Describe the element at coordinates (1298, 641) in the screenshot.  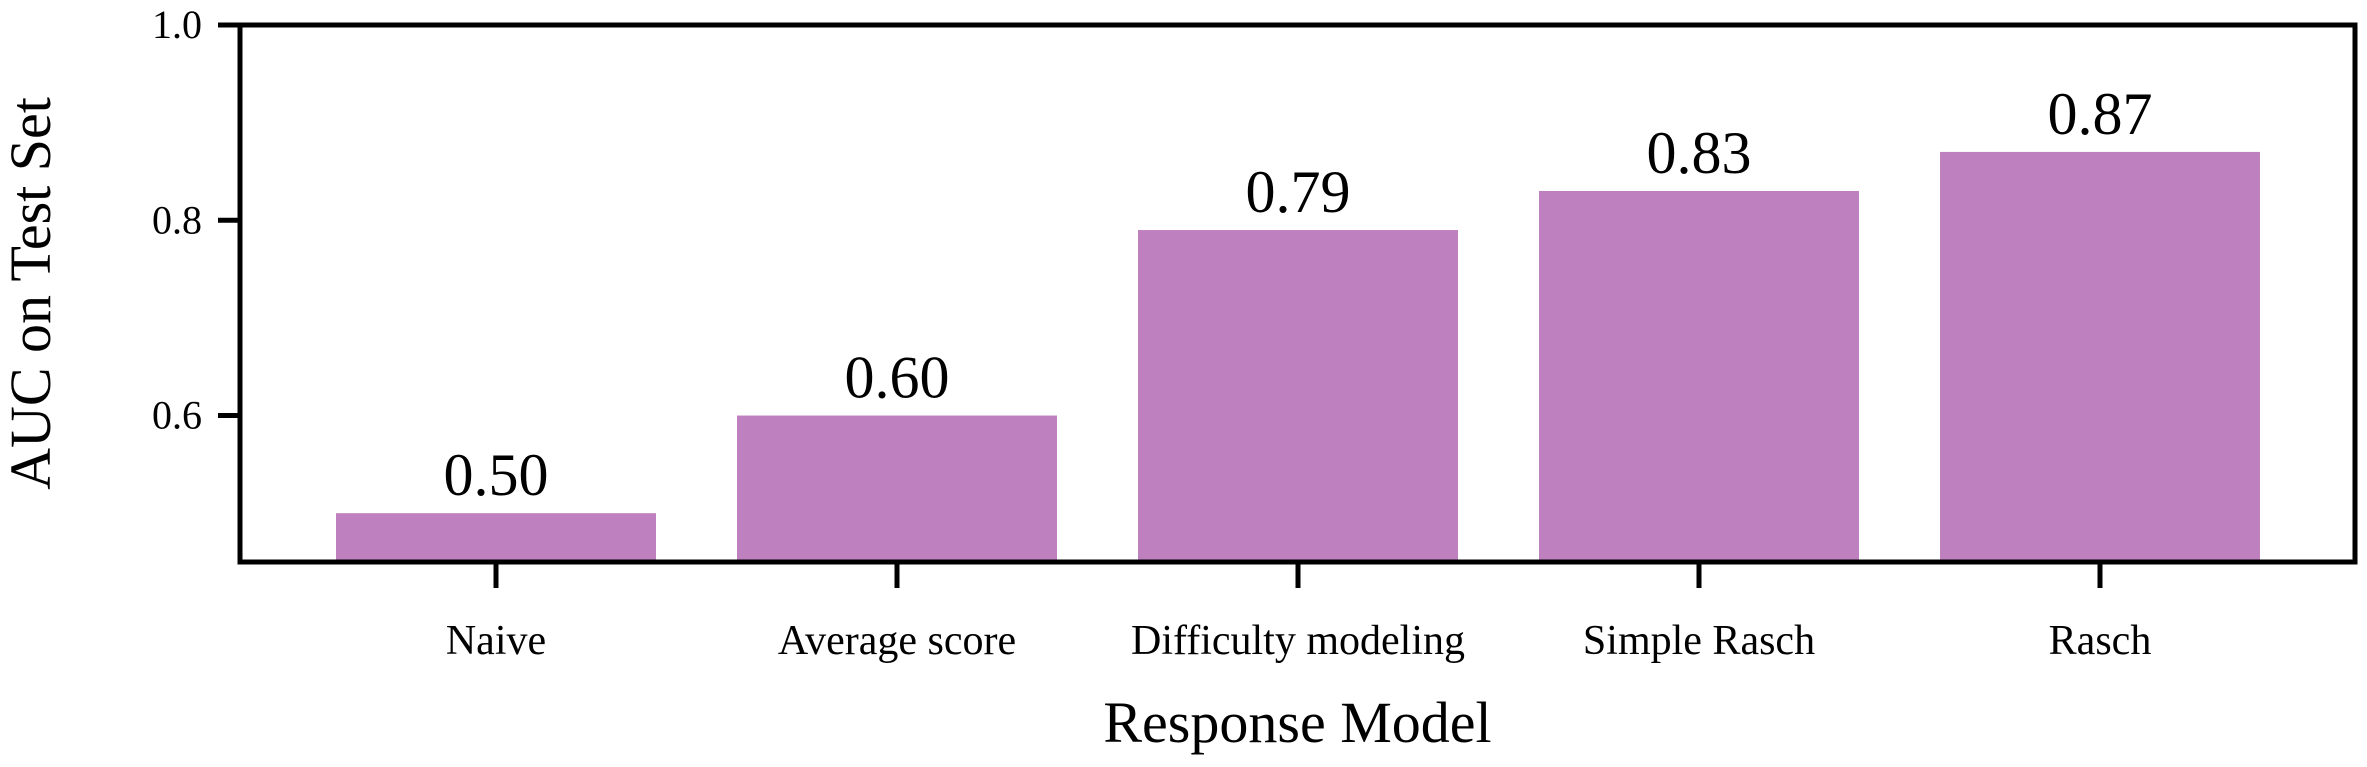
I see `x-tick-label: Difficulty modeling` at that location.